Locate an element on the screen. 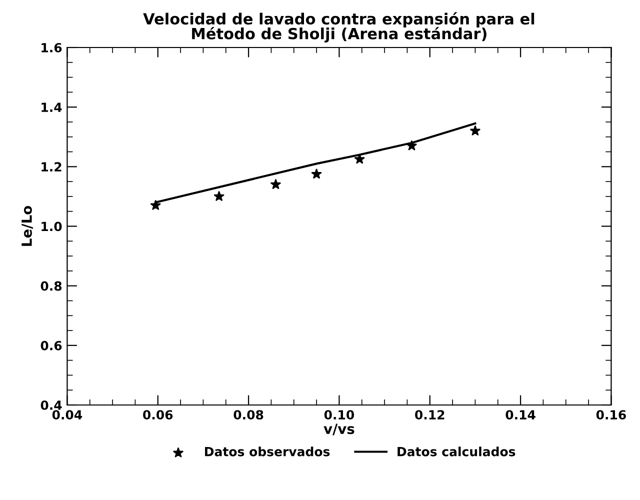 The width and height of the screenshot is (640, 500). x-tick-label: 0.14 is located at coordinates (521, 415).